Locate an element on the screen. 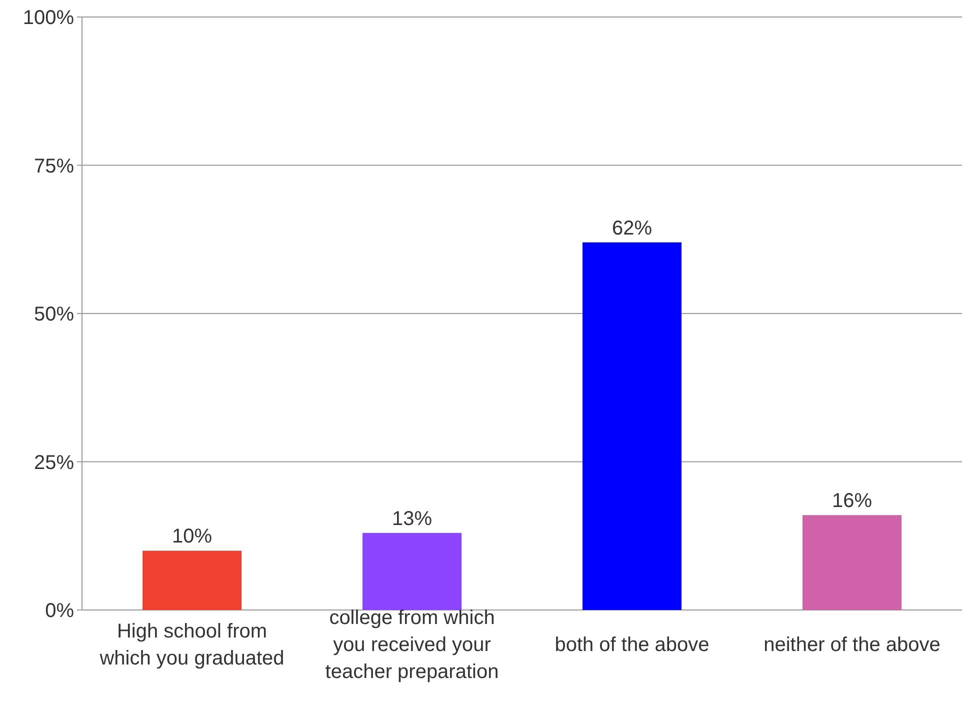 The height and width of the screenshot is (702, 980). data-label: 13% is located at coordinates (412, 519).